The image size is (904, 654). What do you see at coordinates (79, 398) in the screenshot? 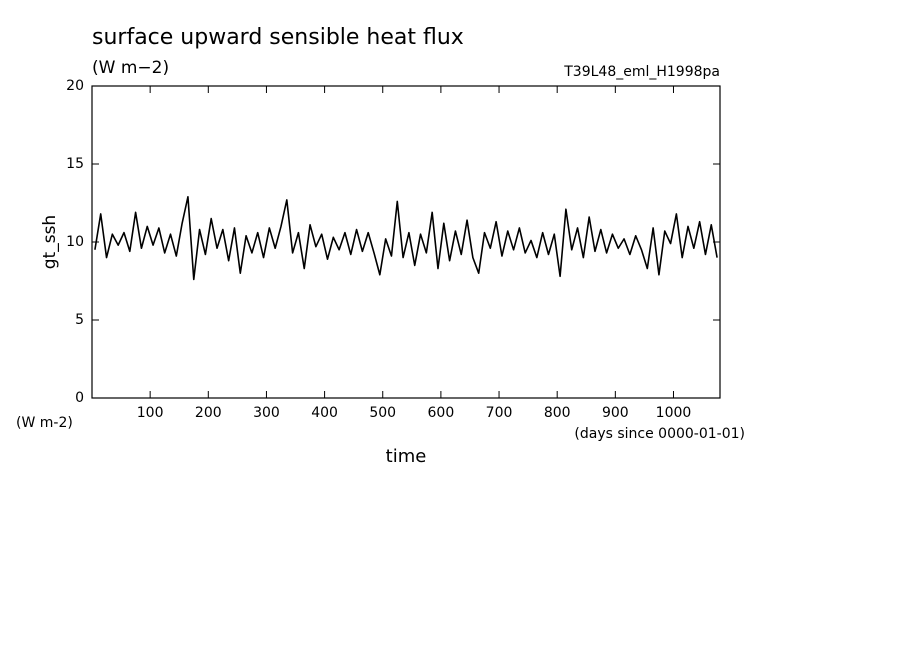
I see `y-tick-label: 0` at bounding box center [79, 398].